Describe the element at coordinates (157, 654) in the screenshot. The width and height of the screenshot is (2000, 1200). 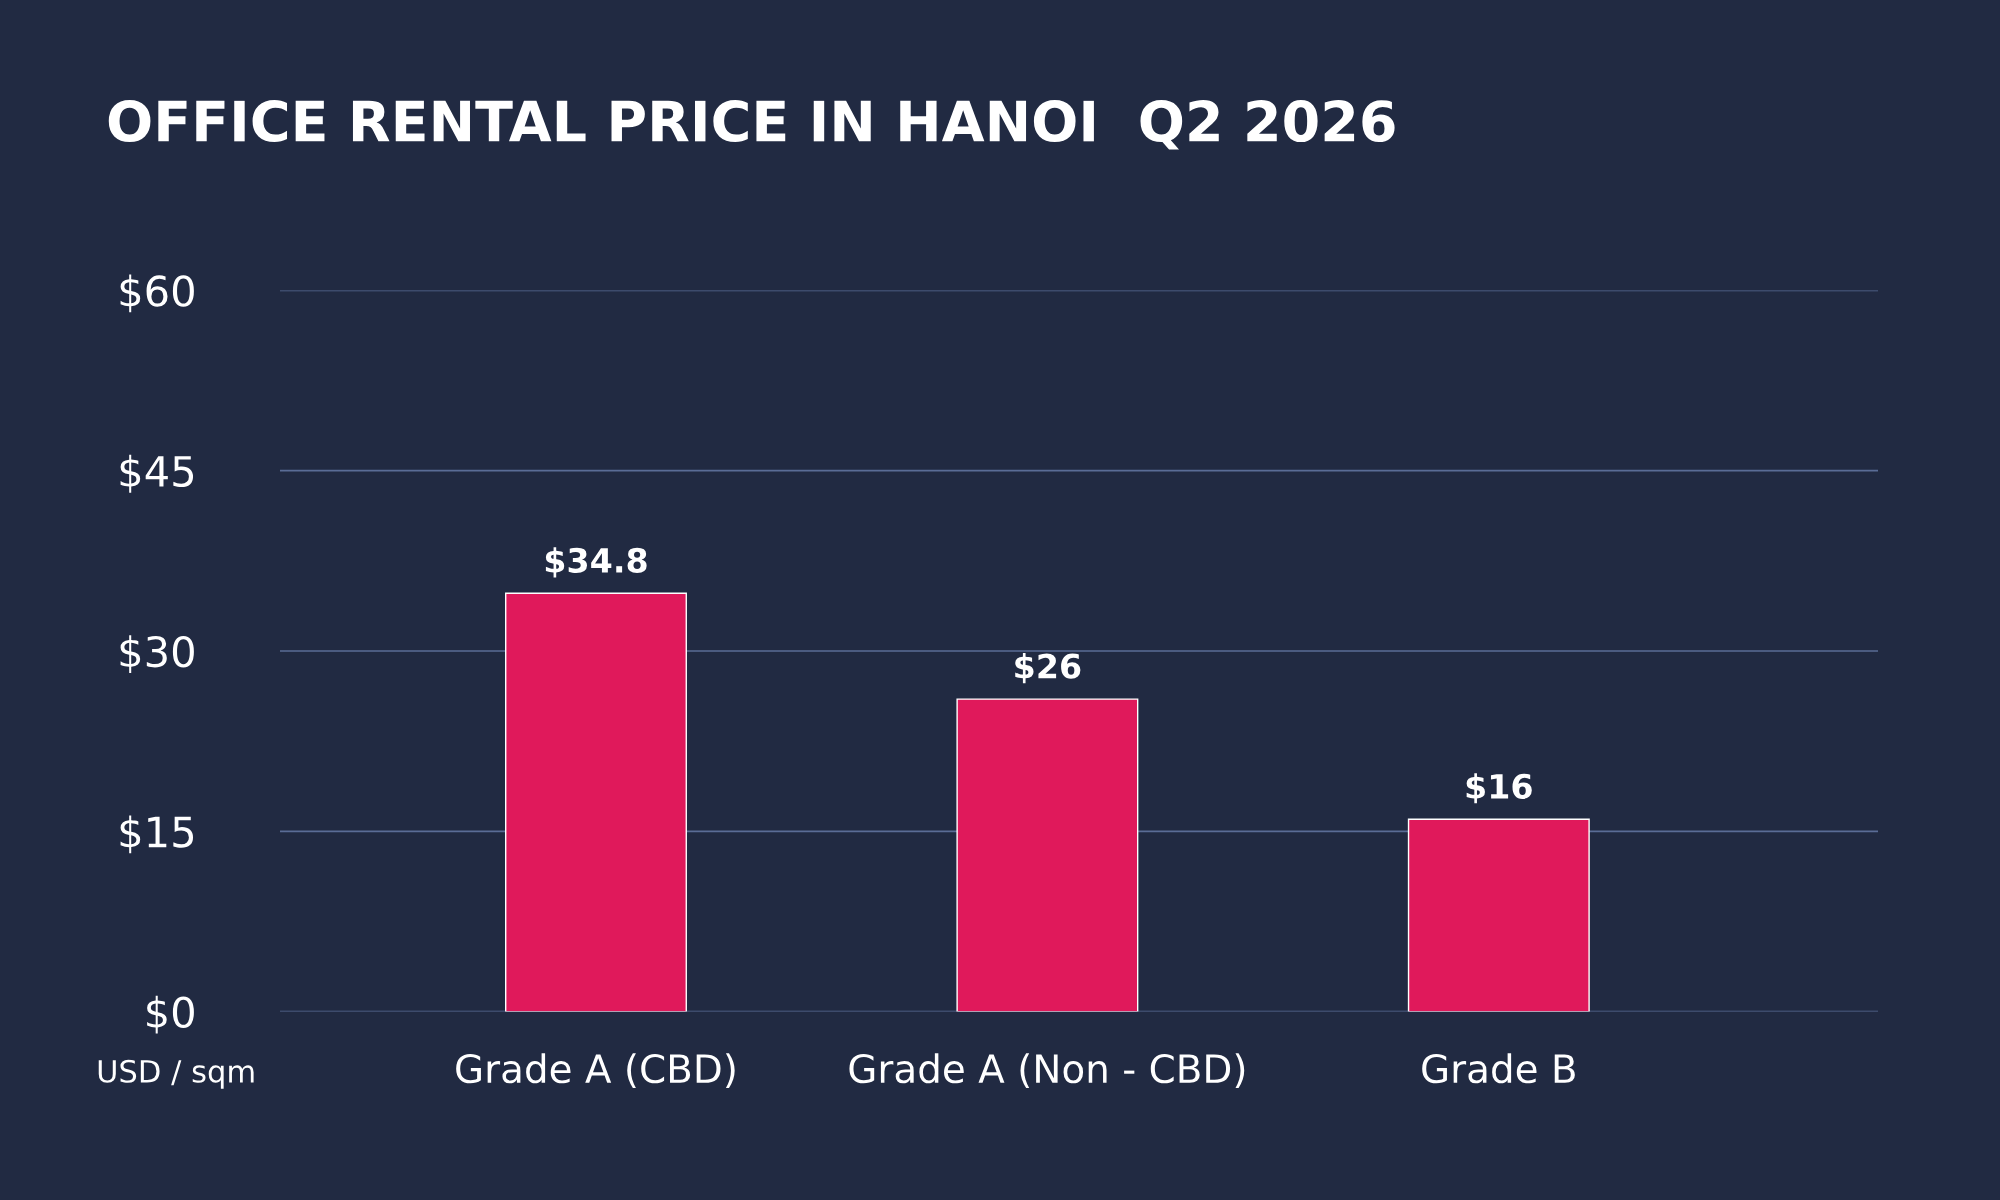
I see `y-tick-label: $30` at that location.